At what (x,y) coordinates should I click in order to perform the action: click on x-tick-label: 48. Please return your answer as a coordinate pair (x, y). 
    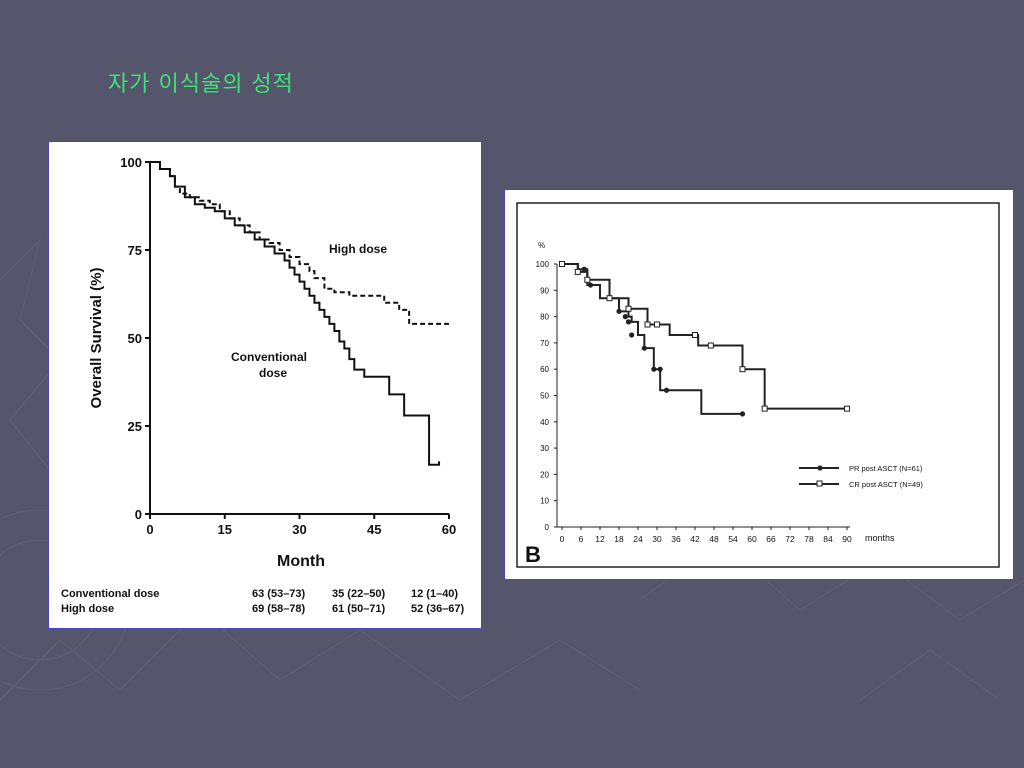
    Looking at the image, I should click on (714, 539).